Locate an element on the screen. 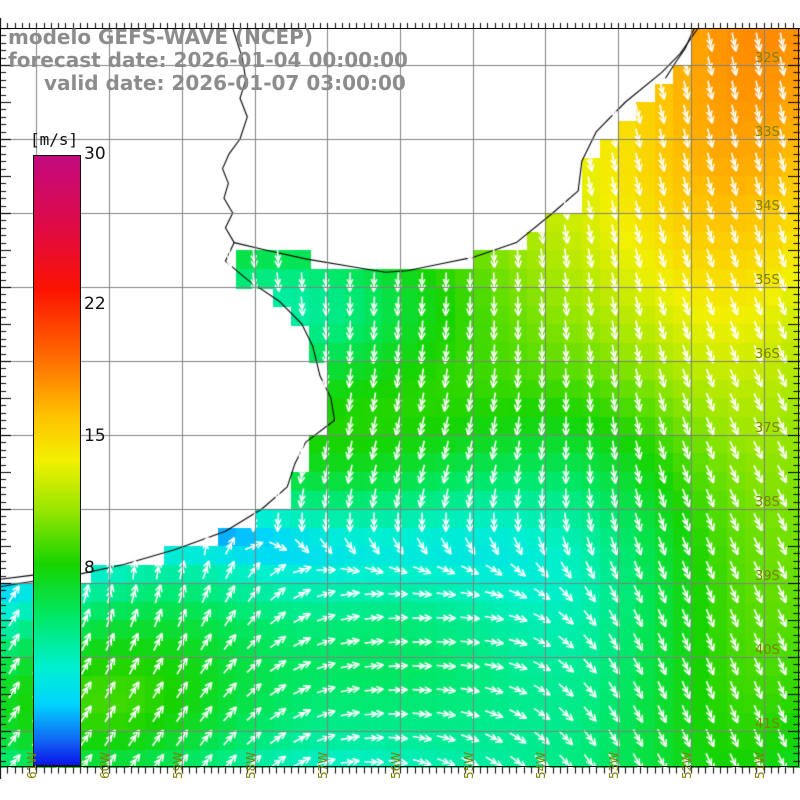 The width and height of the screenshot is (800, 800). lon-label-60W: 60W is located at coordinates (105, 765).